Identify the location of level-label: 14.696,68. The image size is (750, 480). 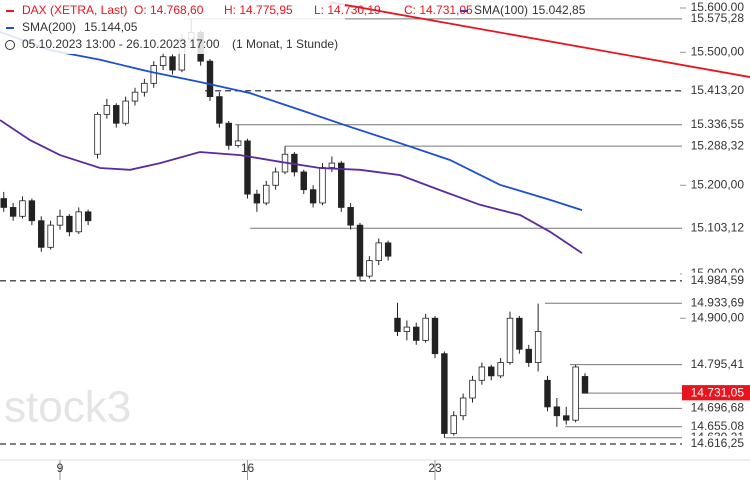
(718, 408).